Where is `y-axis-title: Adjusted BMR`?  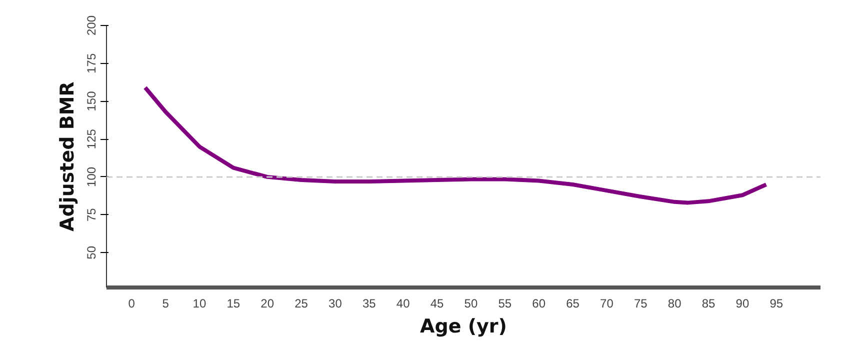 y-axis-title: Adjusted BMR is located at coordinates (67, 156).